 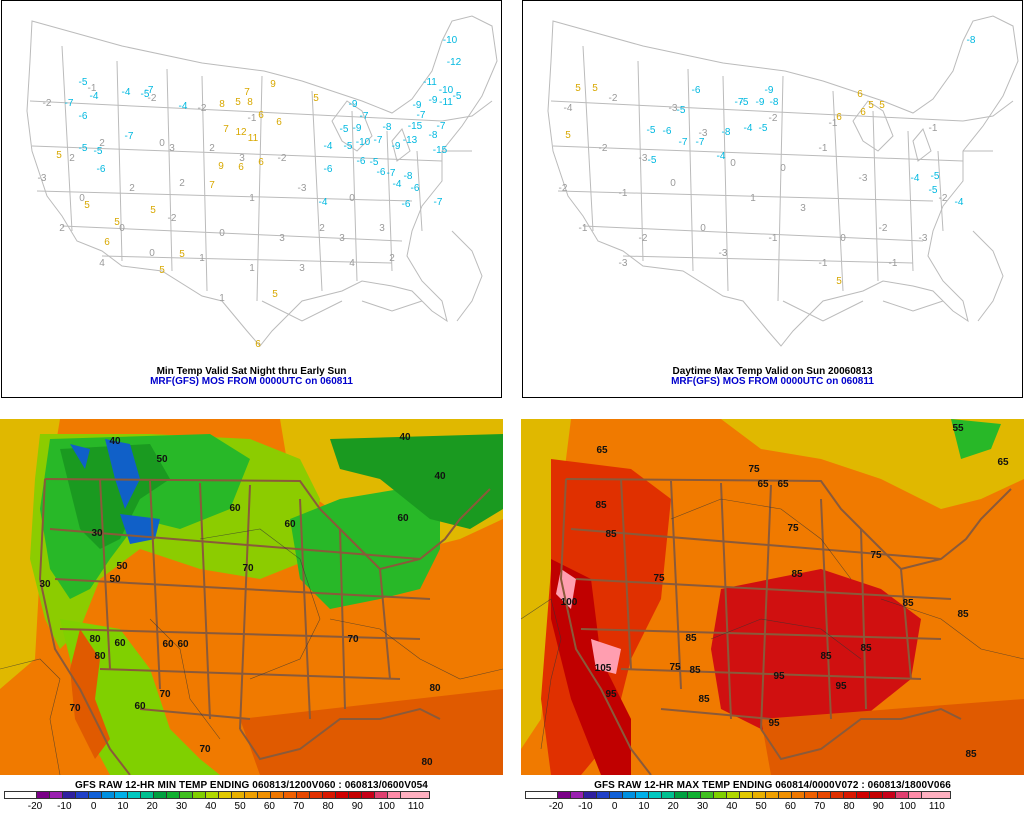 What do you see at coordinates (569, 602) in the screenshot?
I see `contour-label: 100` at bounding box center [569, 602].